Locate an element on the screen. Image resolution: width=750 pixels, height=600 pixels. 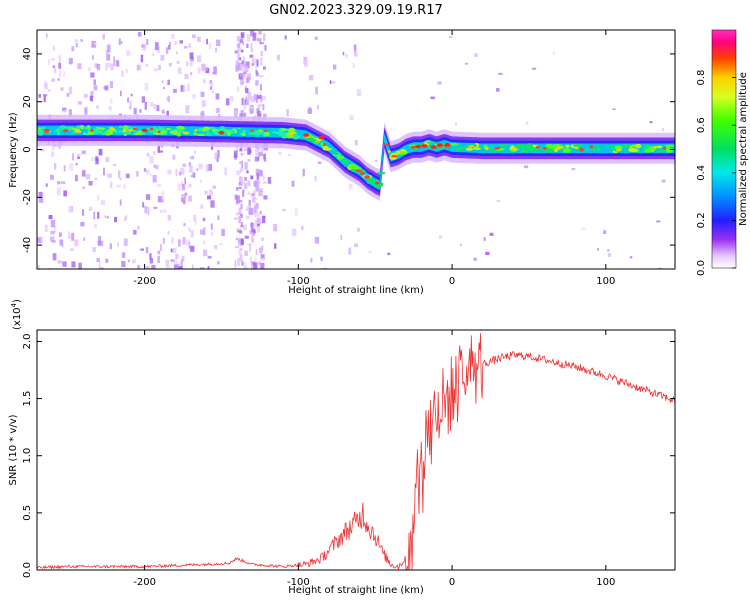
spectrogram-x-tick-label: 100 is located at coordinates (605, 281).